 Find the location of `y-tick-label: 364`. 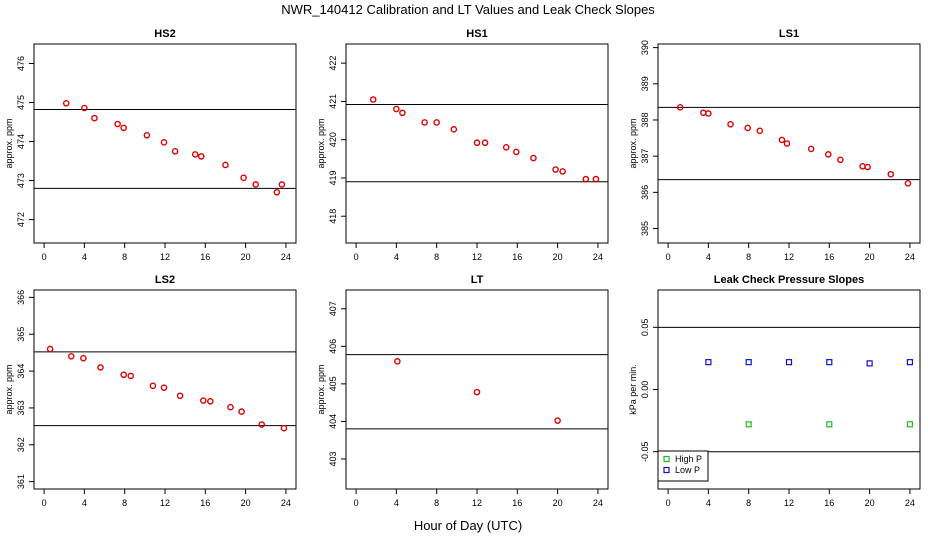

y-tick-label: 364 is located at coordinates (21, 371).